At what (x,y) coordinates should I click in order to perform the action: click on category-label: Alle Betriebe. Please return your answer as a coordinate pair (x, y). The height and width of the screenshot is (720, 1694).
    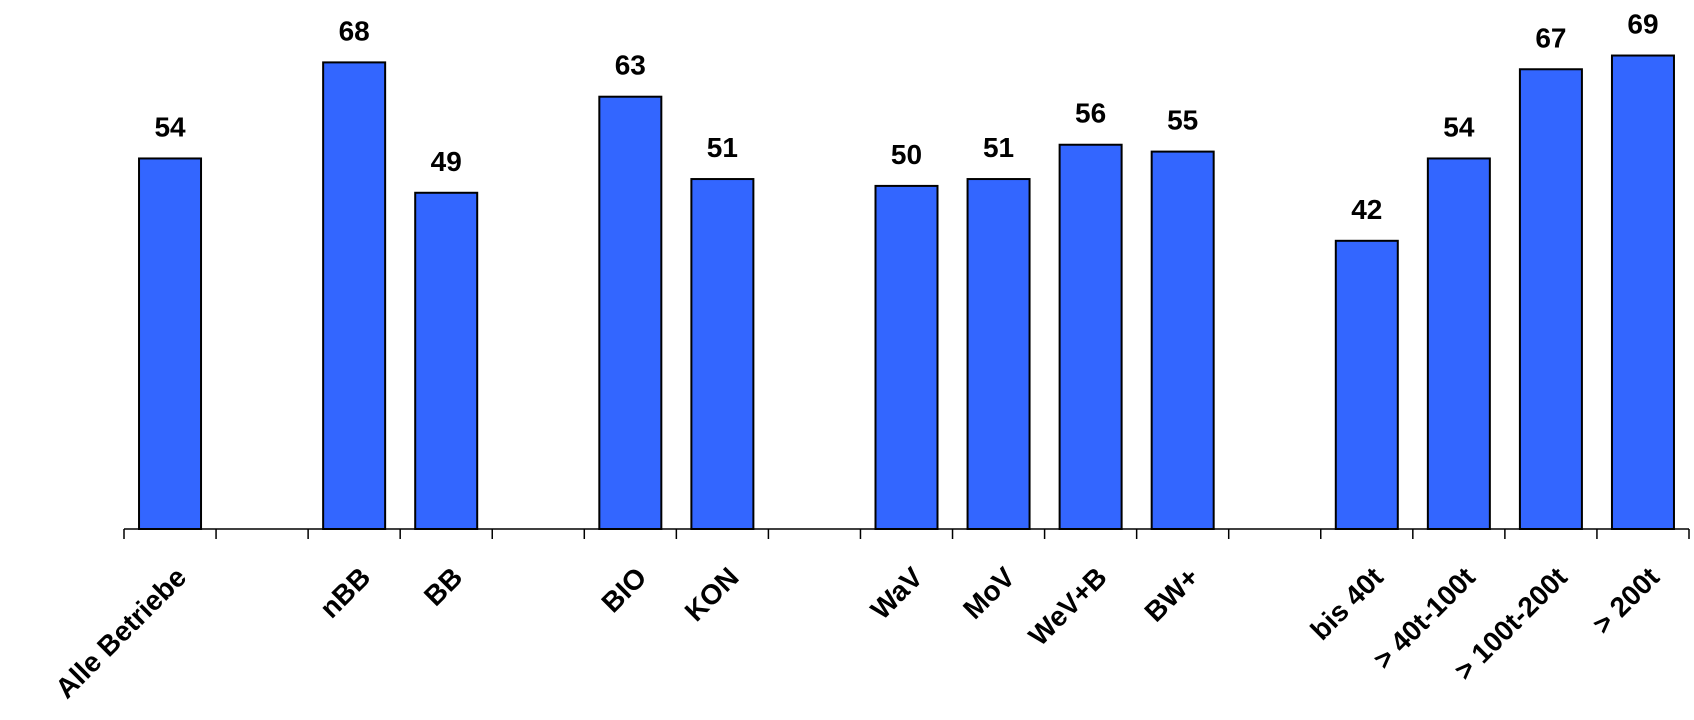
    Looking at the image, I should click on (120, 632).